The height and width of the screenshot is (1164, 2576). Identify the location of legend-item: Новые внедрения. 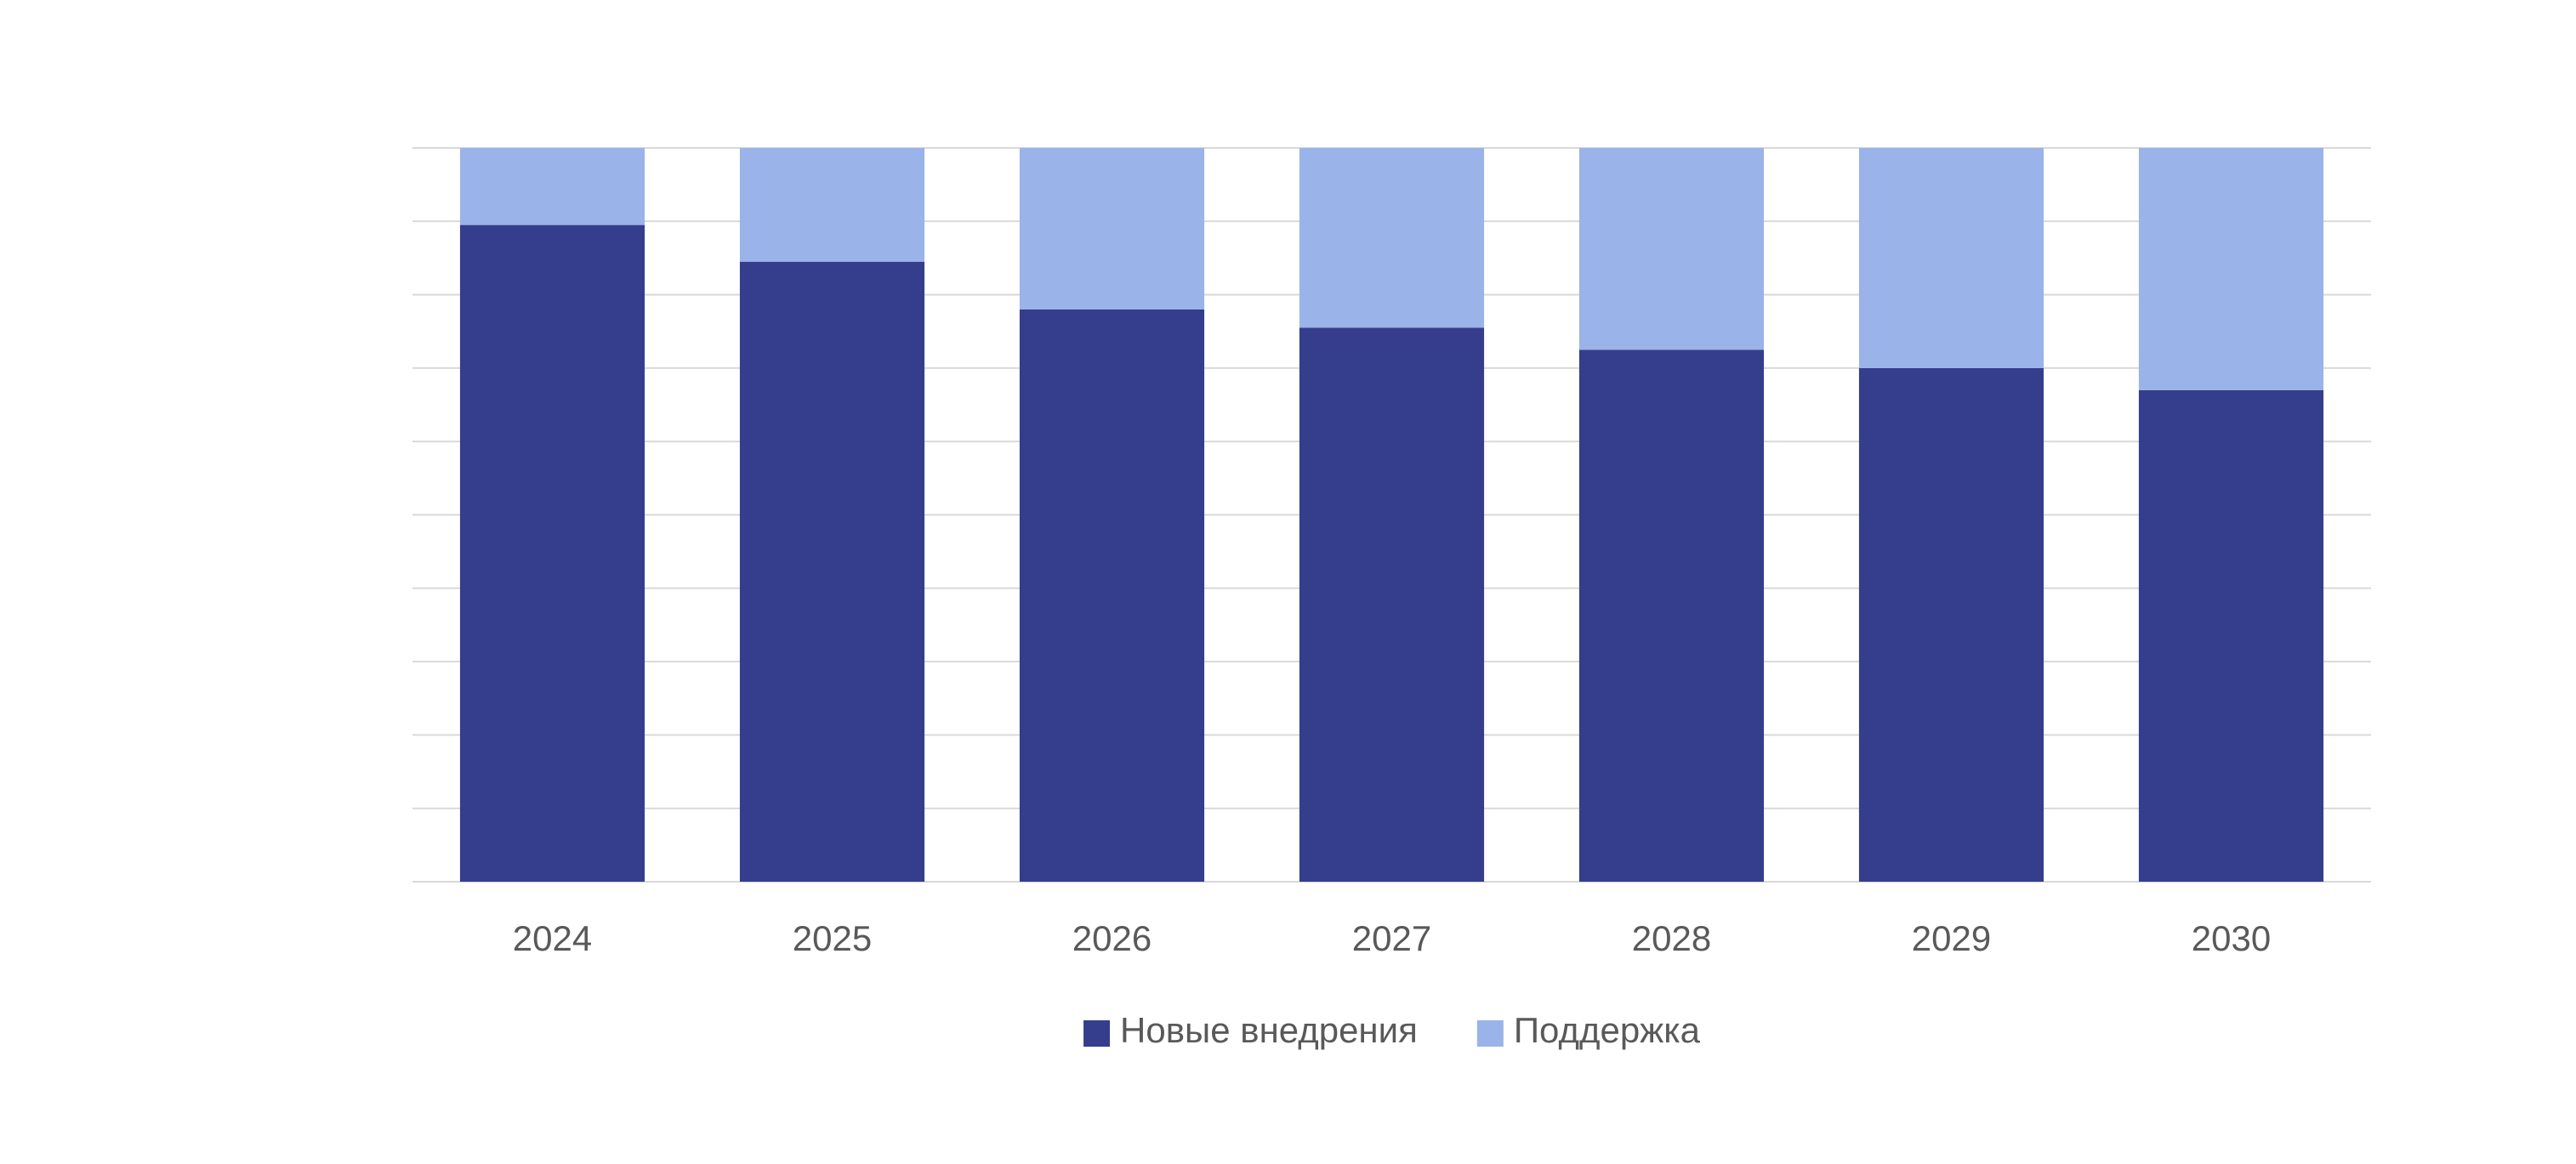
(1250, 1030).